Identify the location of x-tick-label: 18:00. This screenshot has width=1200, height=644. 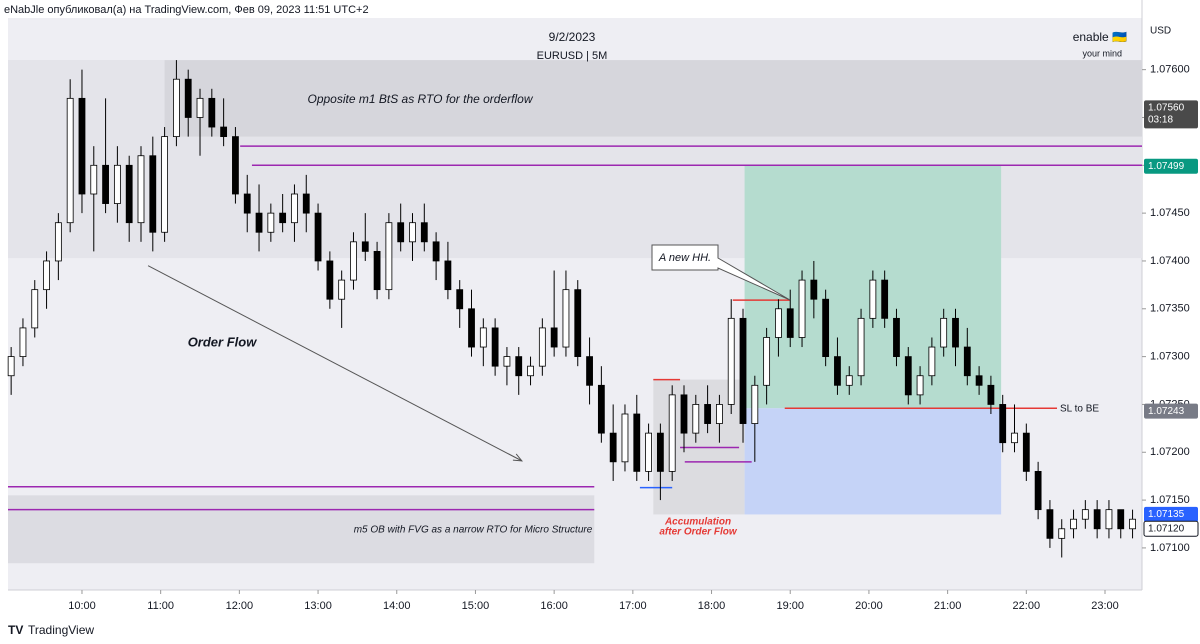
(712, 606).